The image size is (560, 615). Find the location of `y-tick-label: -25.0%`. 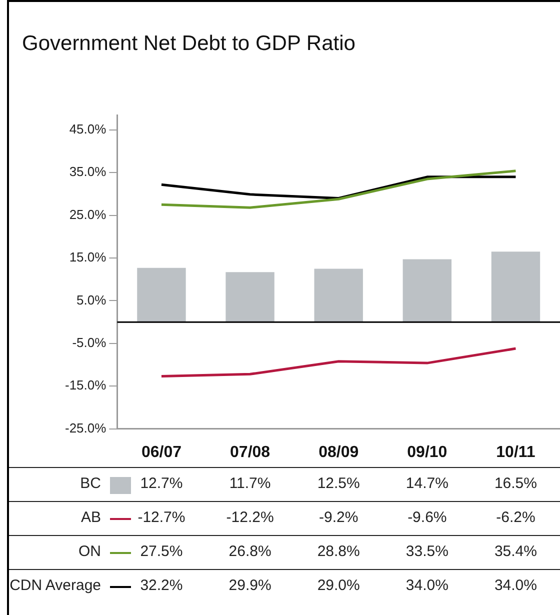

y-tick-label: -25.0% is located at coordinates (85, 428).